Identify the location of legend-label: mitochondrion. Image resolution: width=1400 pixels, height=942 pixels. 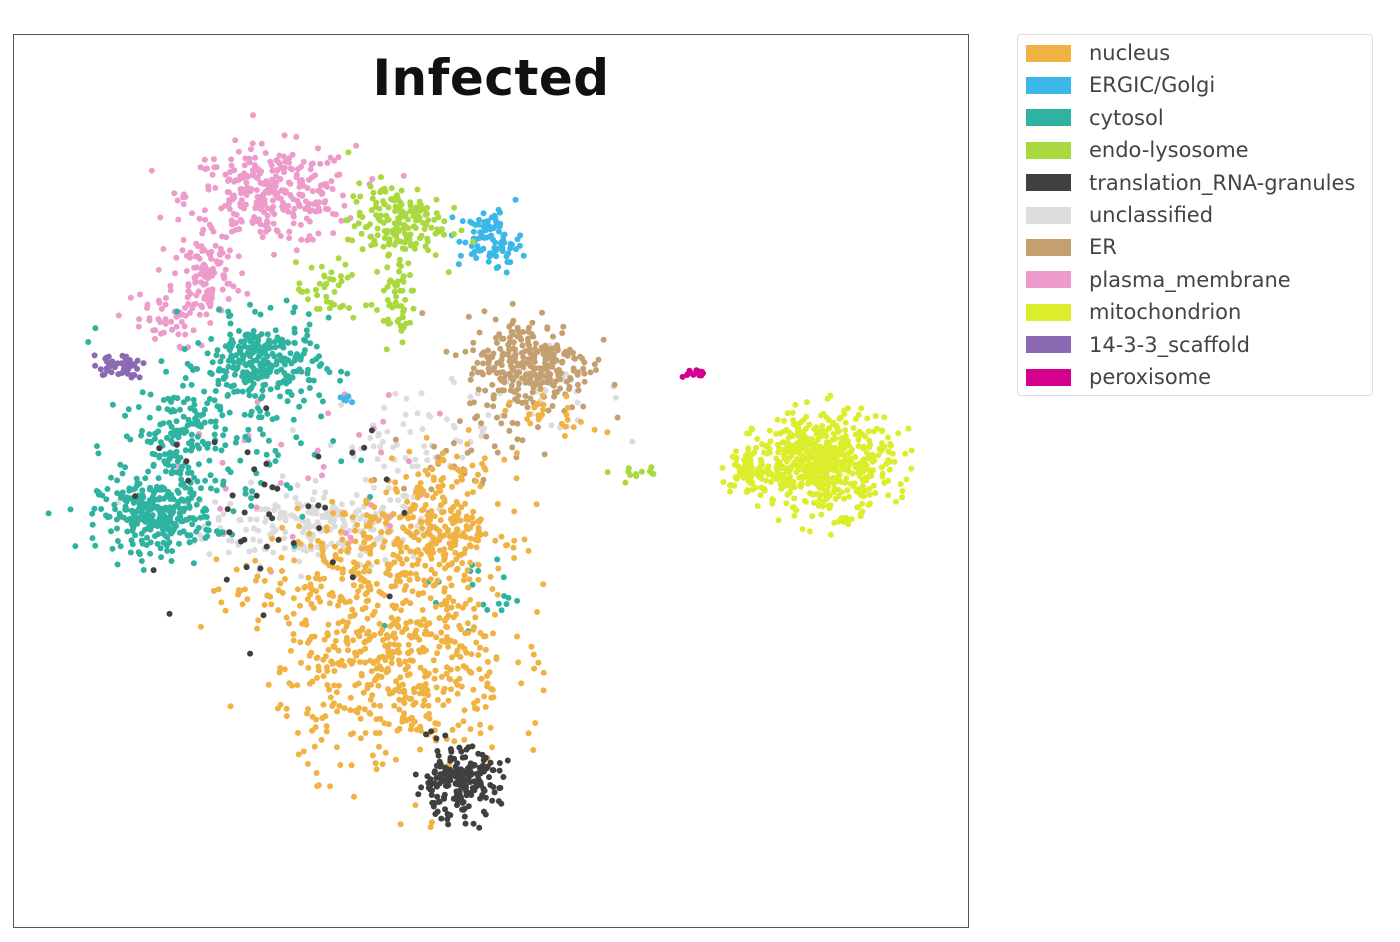
(1165, 312).